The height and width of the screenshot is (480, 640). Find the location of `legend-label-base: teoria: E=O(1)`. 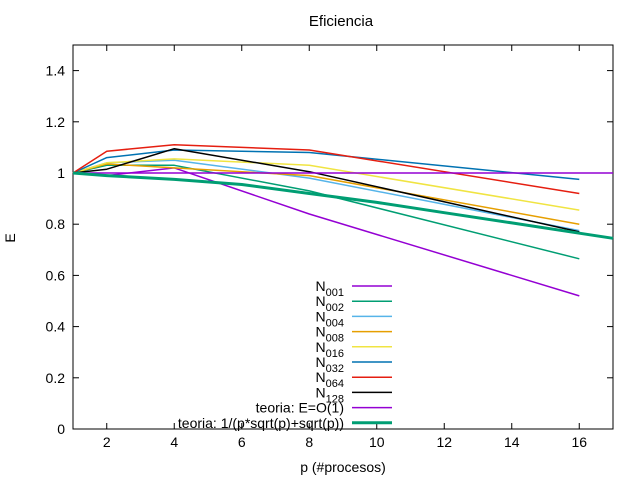

legend-label-base: teoria: E=O(1) is located at coordinates (300, 408).